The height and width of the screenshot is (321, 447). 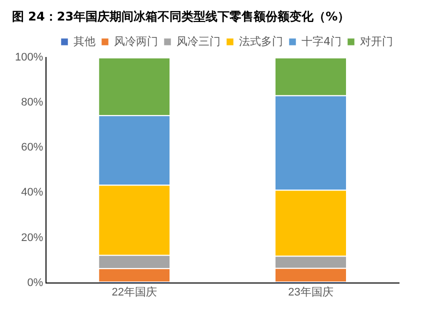 What do you see at coordinates (322, 41) in the screenshot?
I see `legend-label: 十字4门` at bounding box center [322, 41].